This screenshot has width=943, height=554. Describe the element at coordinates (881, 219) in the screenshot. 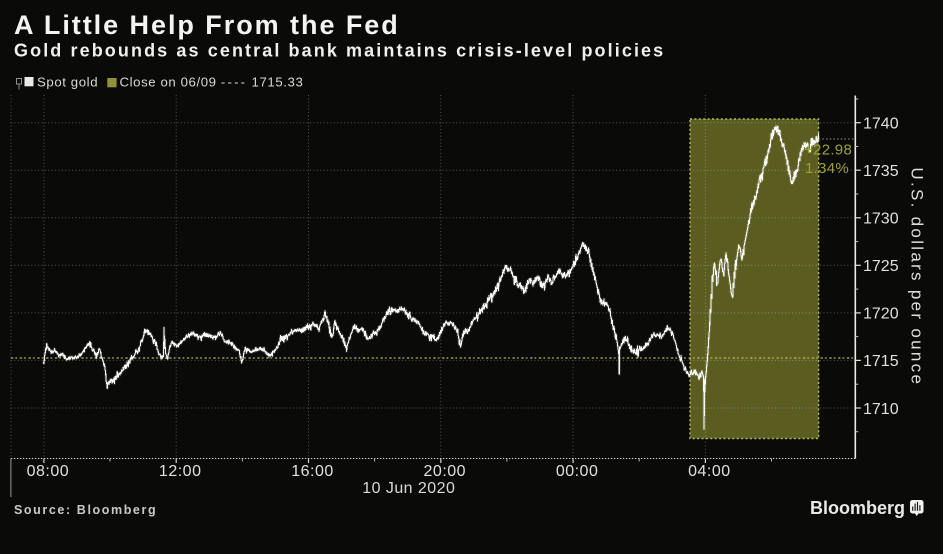

I see `svg-text: 1730` at that location.